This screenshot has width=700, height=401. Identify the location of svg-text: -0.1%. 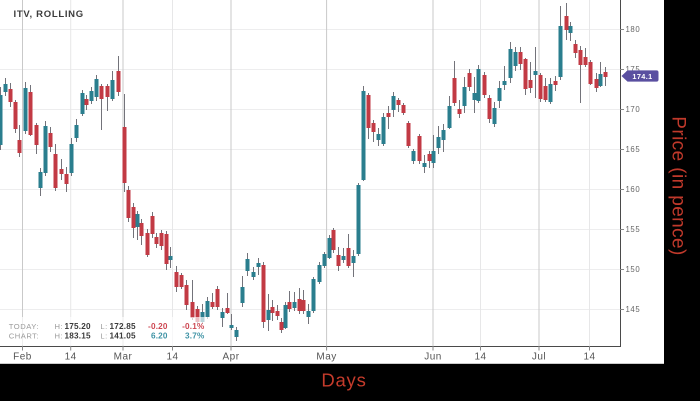
(193, 326).